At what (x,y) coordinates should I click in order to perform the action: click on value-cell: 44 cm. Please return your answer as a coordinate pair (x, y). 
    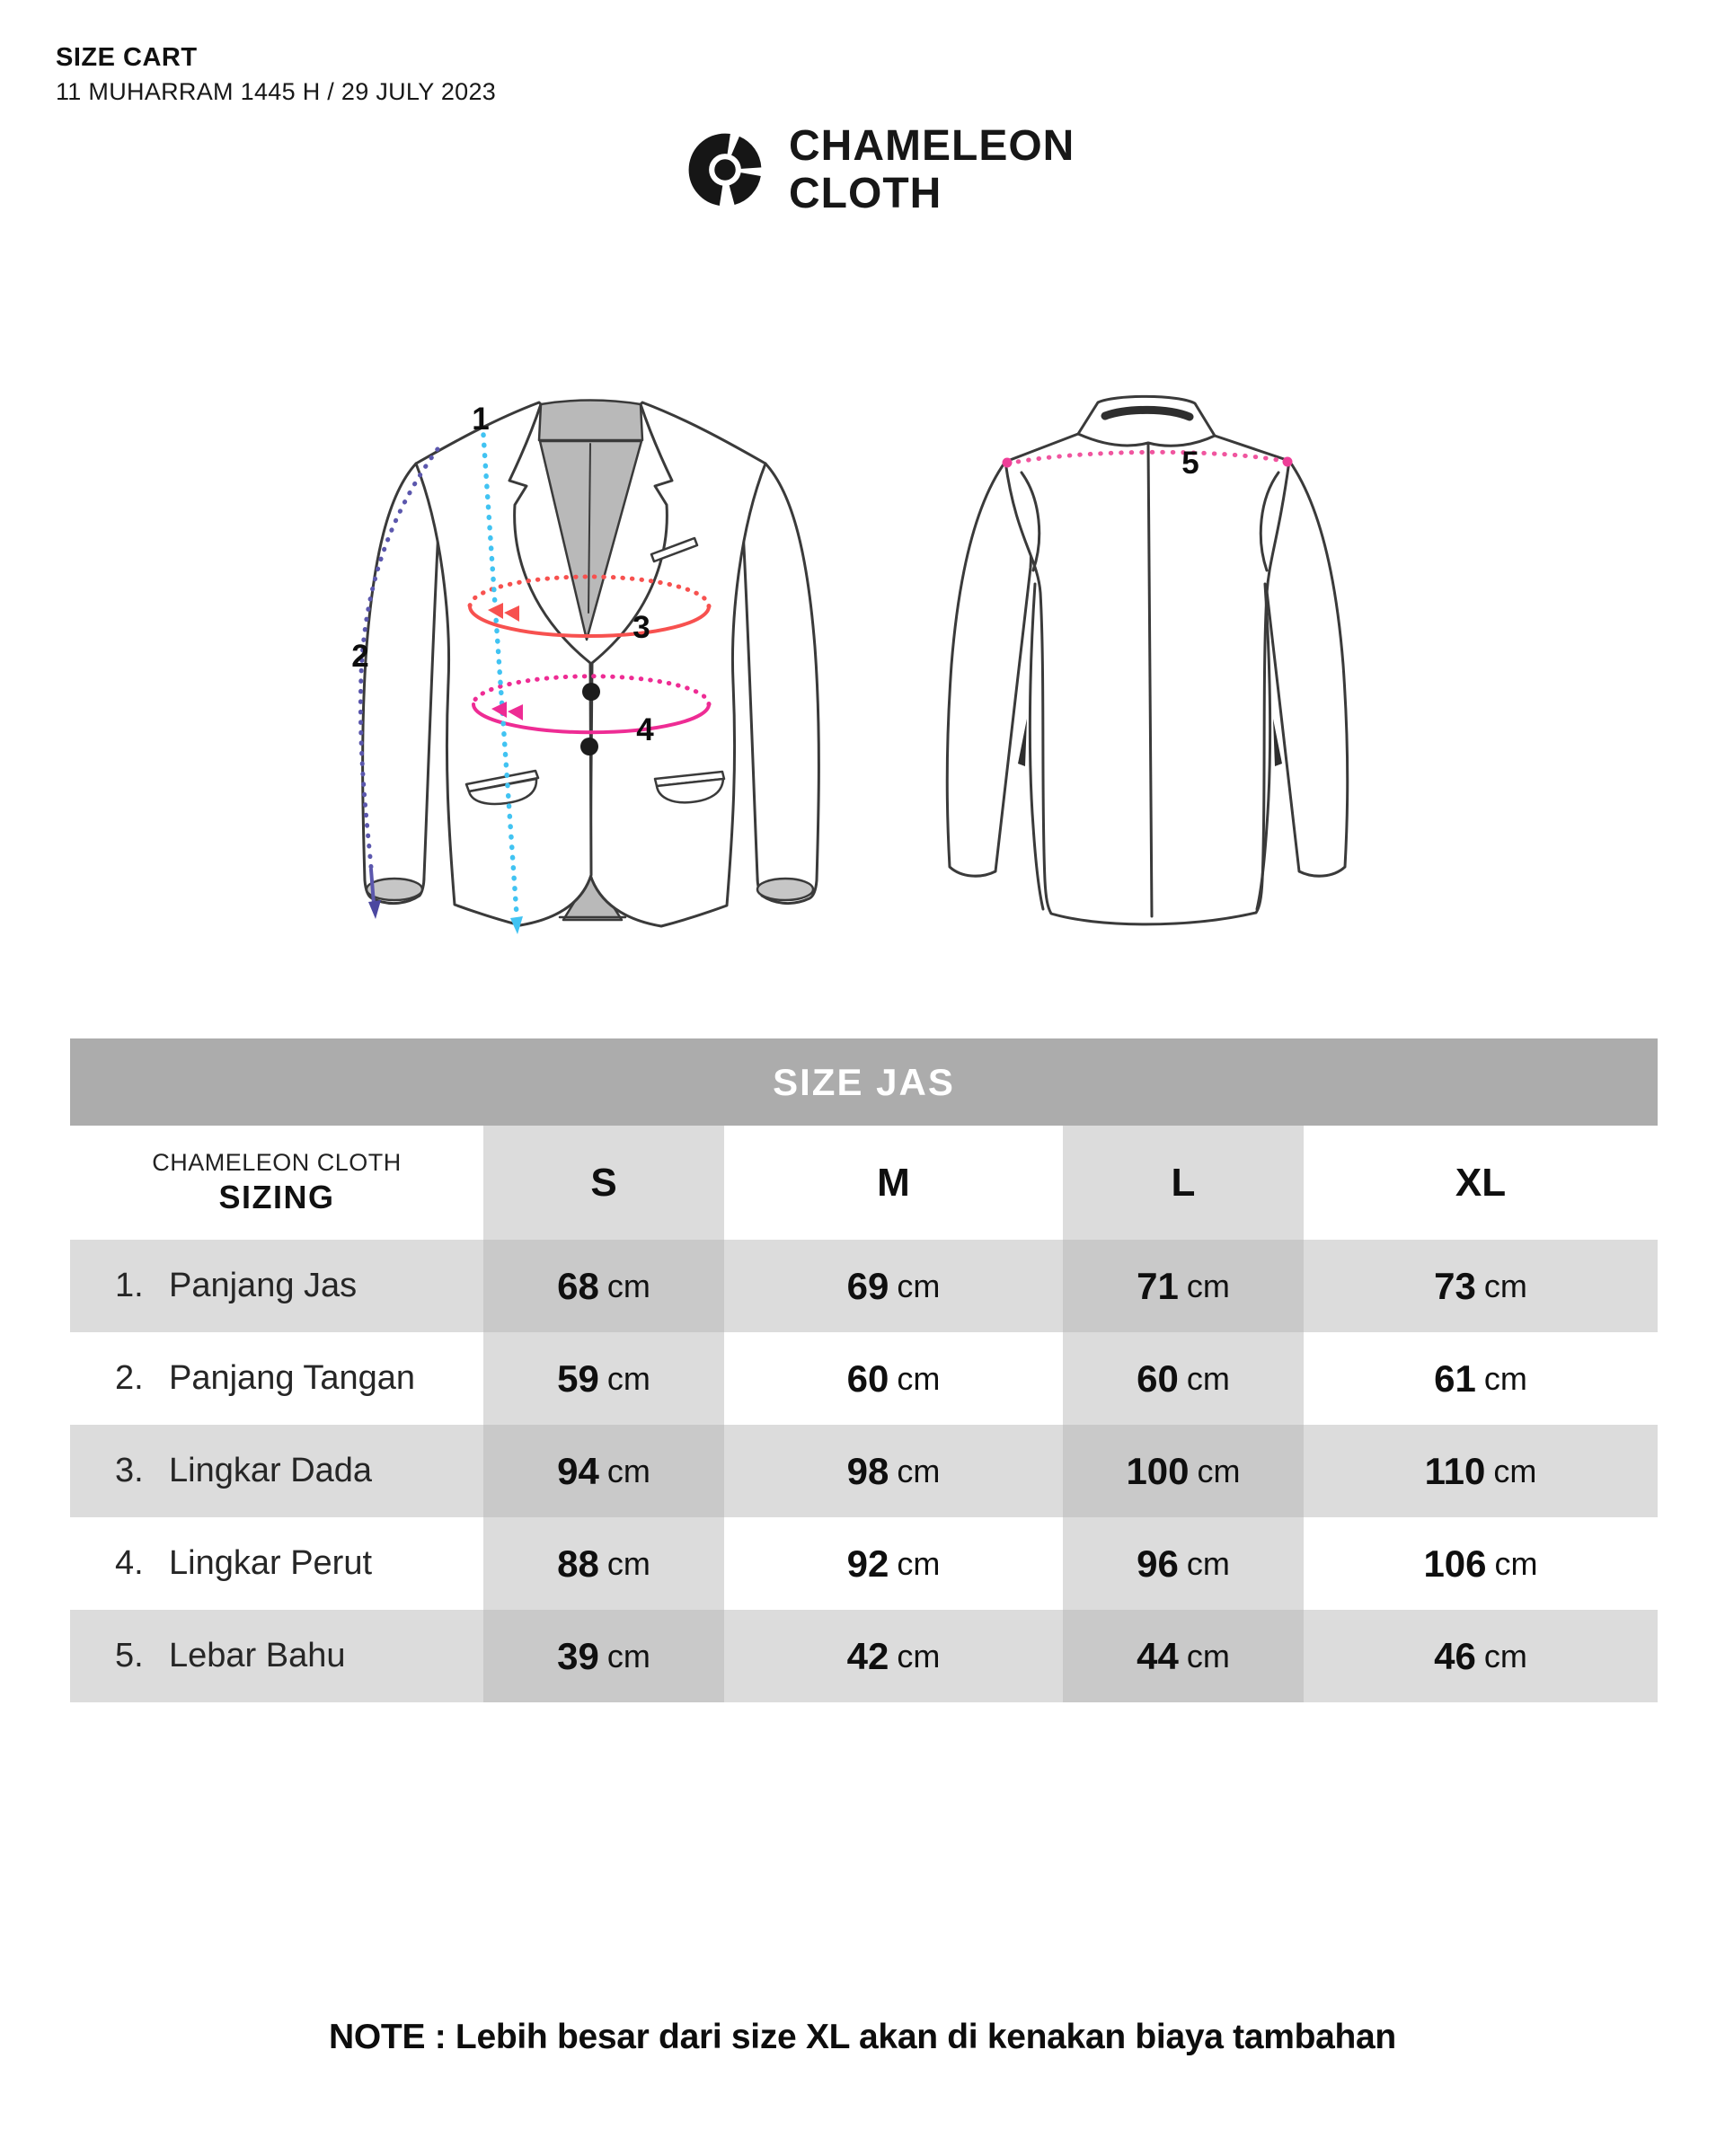
    Looking at the image, I should click on (1183, 1656).